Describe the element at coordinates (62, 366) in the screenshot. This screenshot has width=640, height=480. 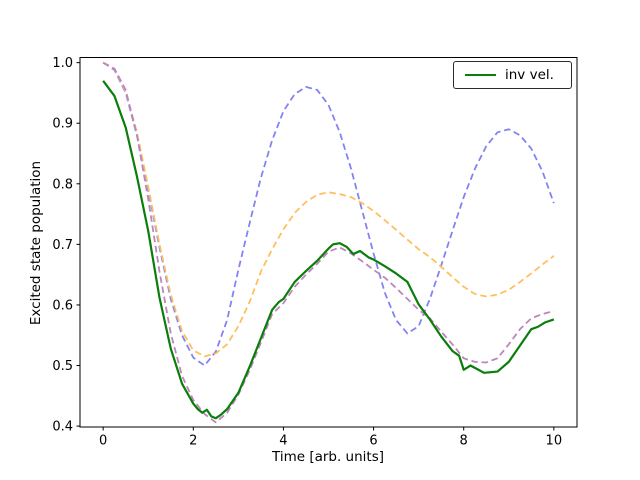
I see `y-tick-label: 0.5` at that location.